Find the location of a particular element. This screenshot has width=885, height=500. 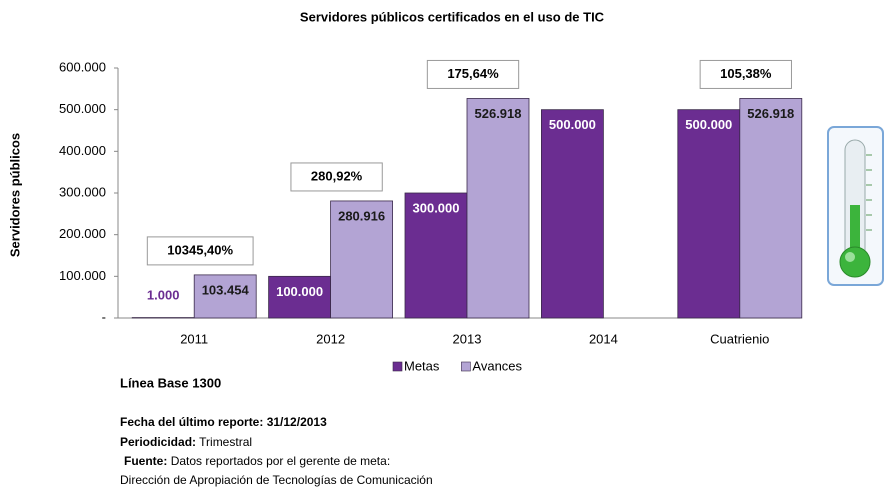

y-tick-label: 400.000 is located at coordinates (82, 150).